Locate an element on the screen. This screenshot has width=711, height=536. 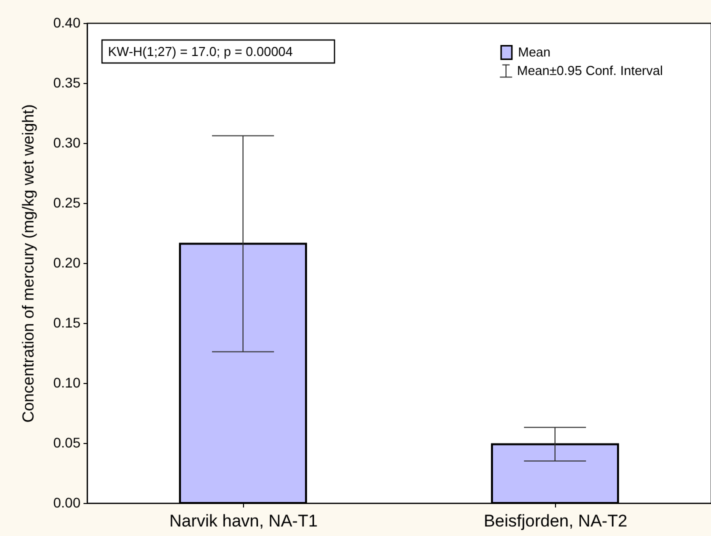
y-tick-label: 0.35 is located at coordinates (67, 82).